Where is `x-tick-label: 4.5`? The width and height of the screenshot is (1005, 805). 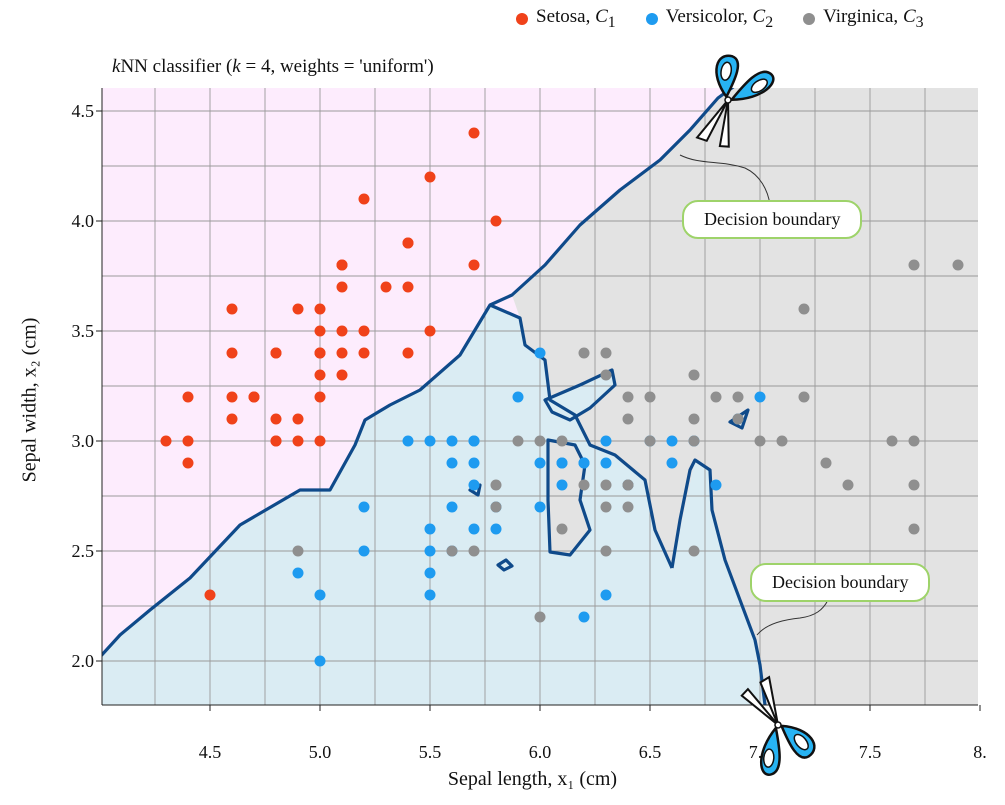 x-tick-label: 4.5 is located at coordinates (210, 752).